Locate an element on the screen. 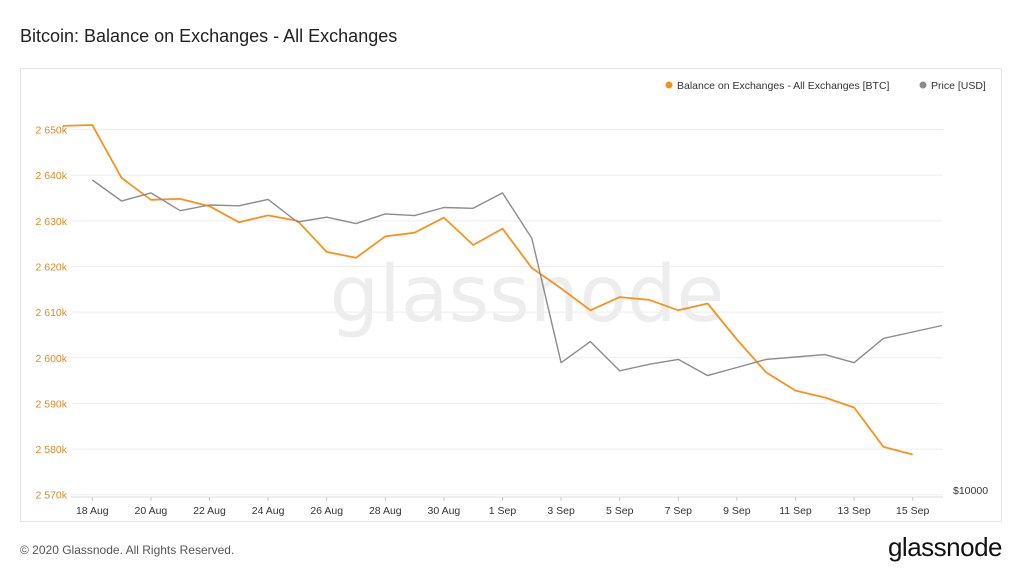 This screenshot has height=576, width=1024. y-left-tick-label: 2 610k is located at coordinates (51, 313).